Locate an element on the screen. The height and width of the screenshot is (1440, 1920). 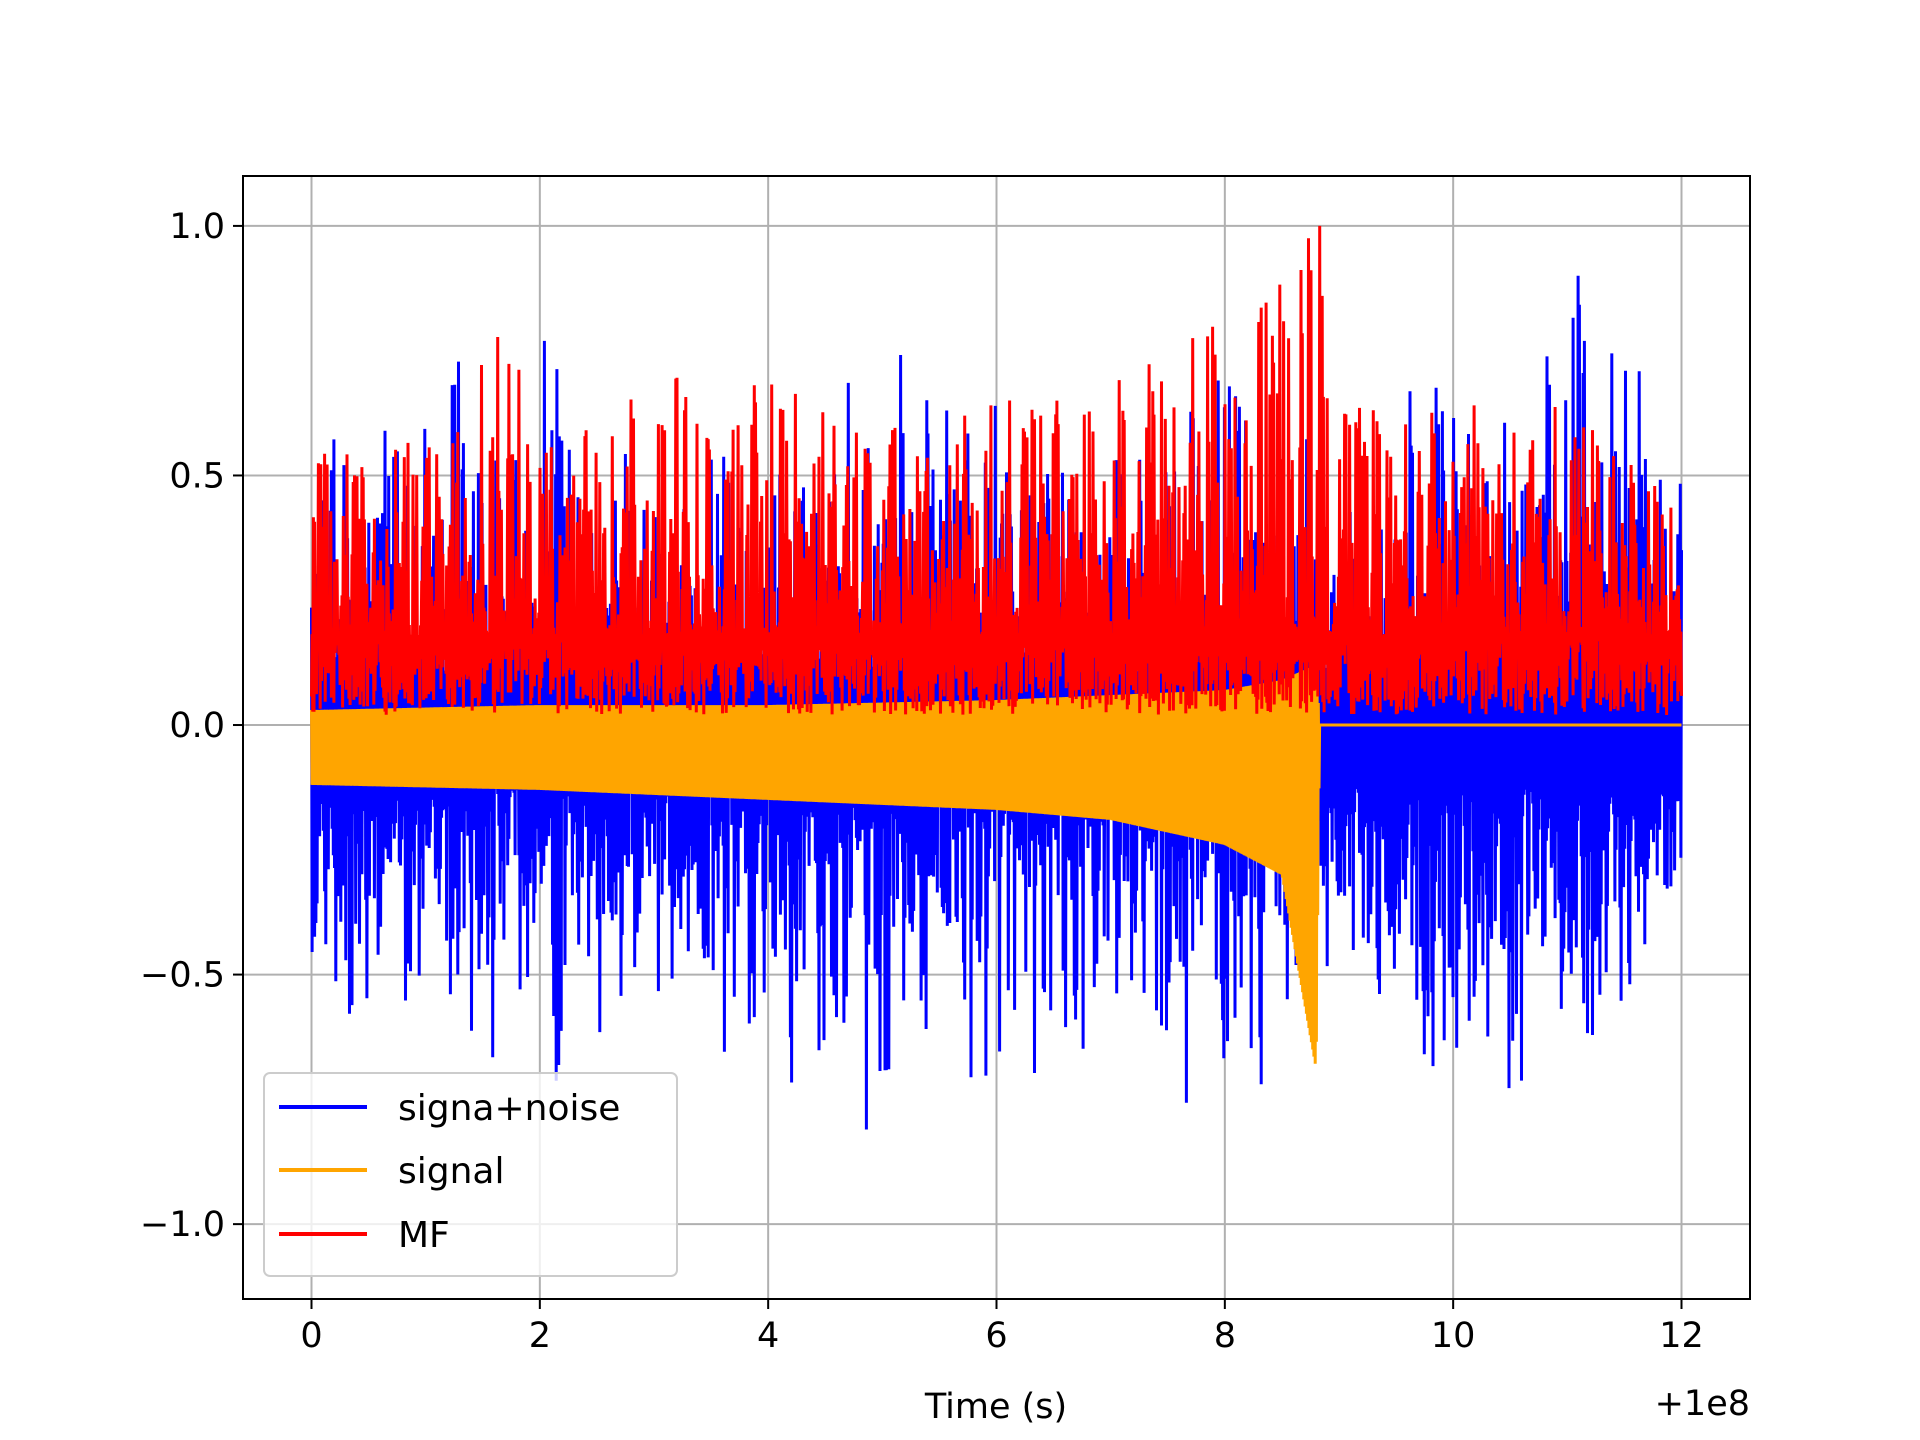
legend-label-signal-noise: signa+noise is located at coordinates (509, 1108).